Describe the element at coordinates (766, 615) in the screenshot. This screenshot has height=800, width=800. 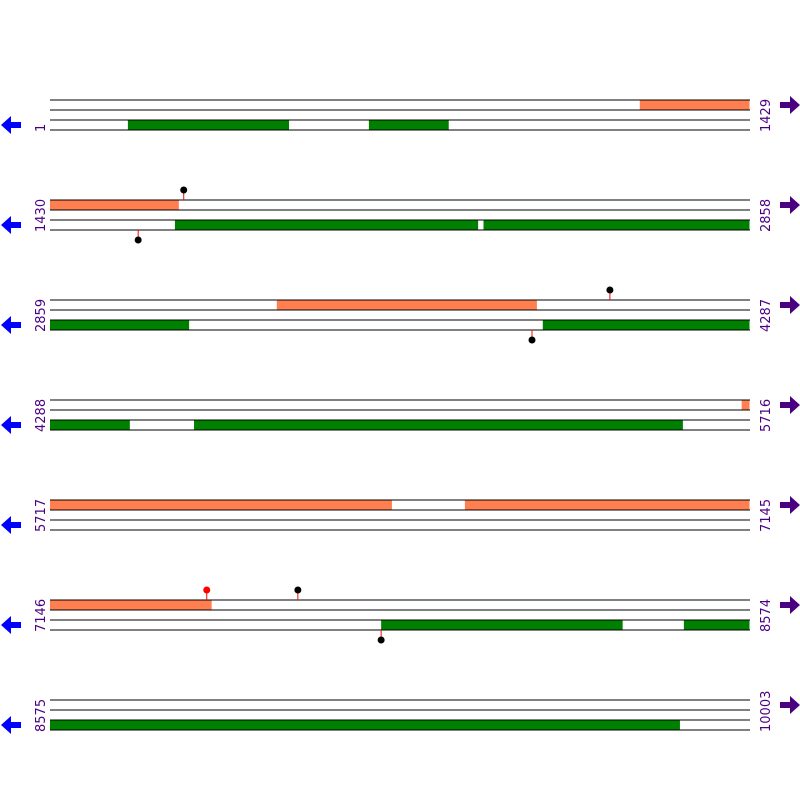
I see `end-label: 8574` at that location.